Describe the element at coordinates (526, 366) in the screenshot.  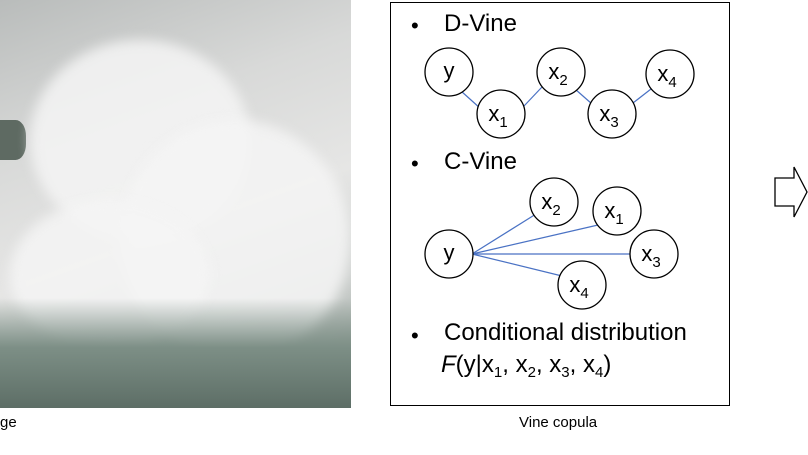
I see `conditional-formula: F(y|x1, x2, x3, x4)` at that location.